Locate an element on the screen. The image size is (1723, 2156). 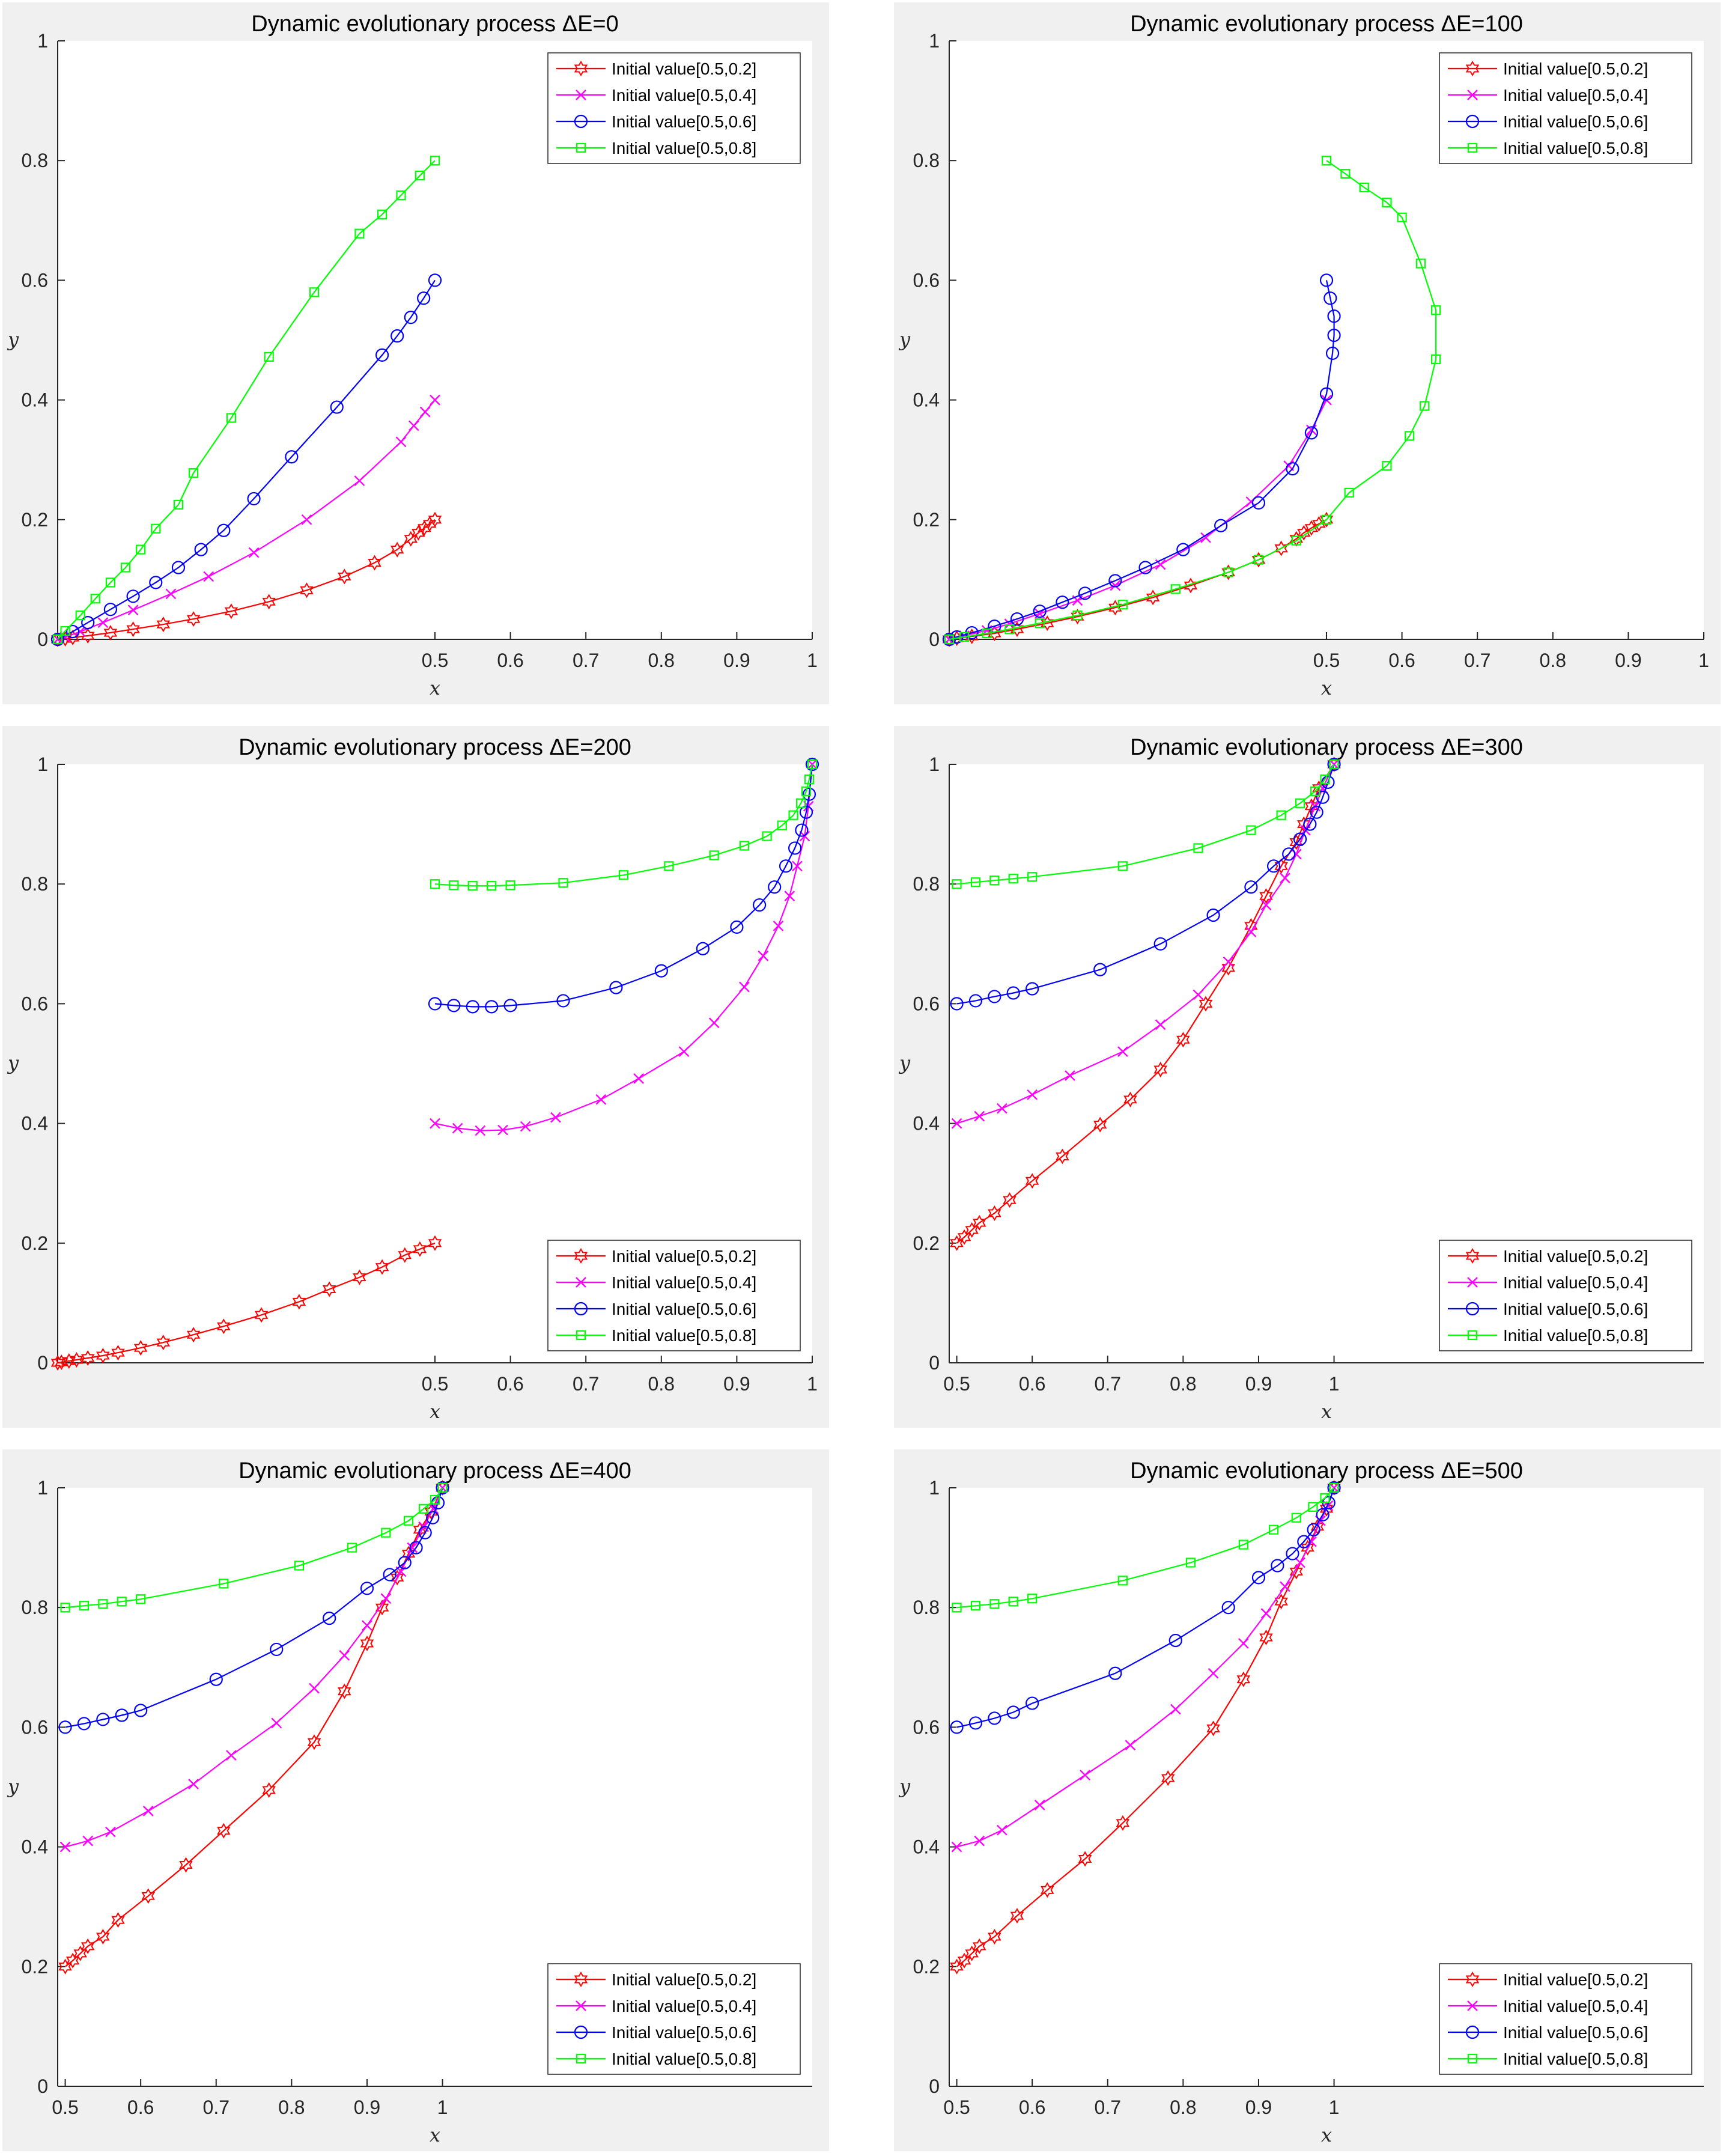
legend-entry: Initial value[0.5,0.8] is located at coordinates (1548, 148).